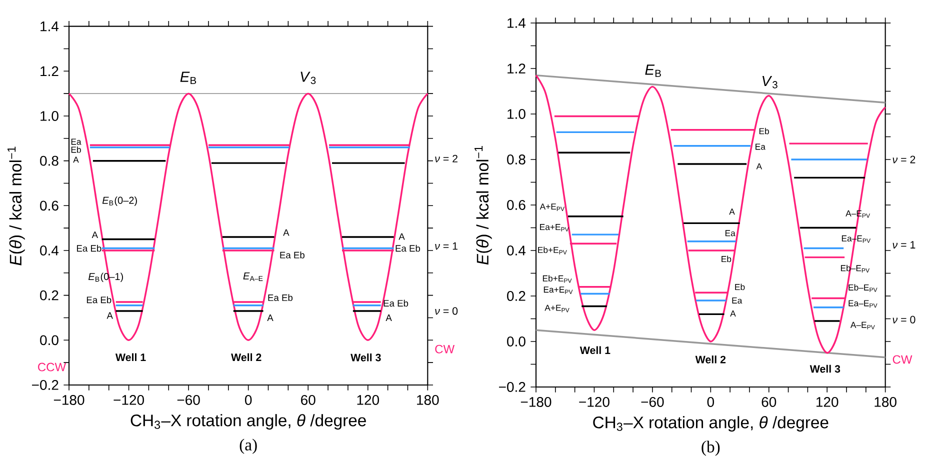 Image resolution: width=932 pixels, height=474 pixels. What do you see at coordinates (863, 288) in the screenshot?
I see `annotation: Eb–E$_{PV}$` at bounding box center [863, 288].